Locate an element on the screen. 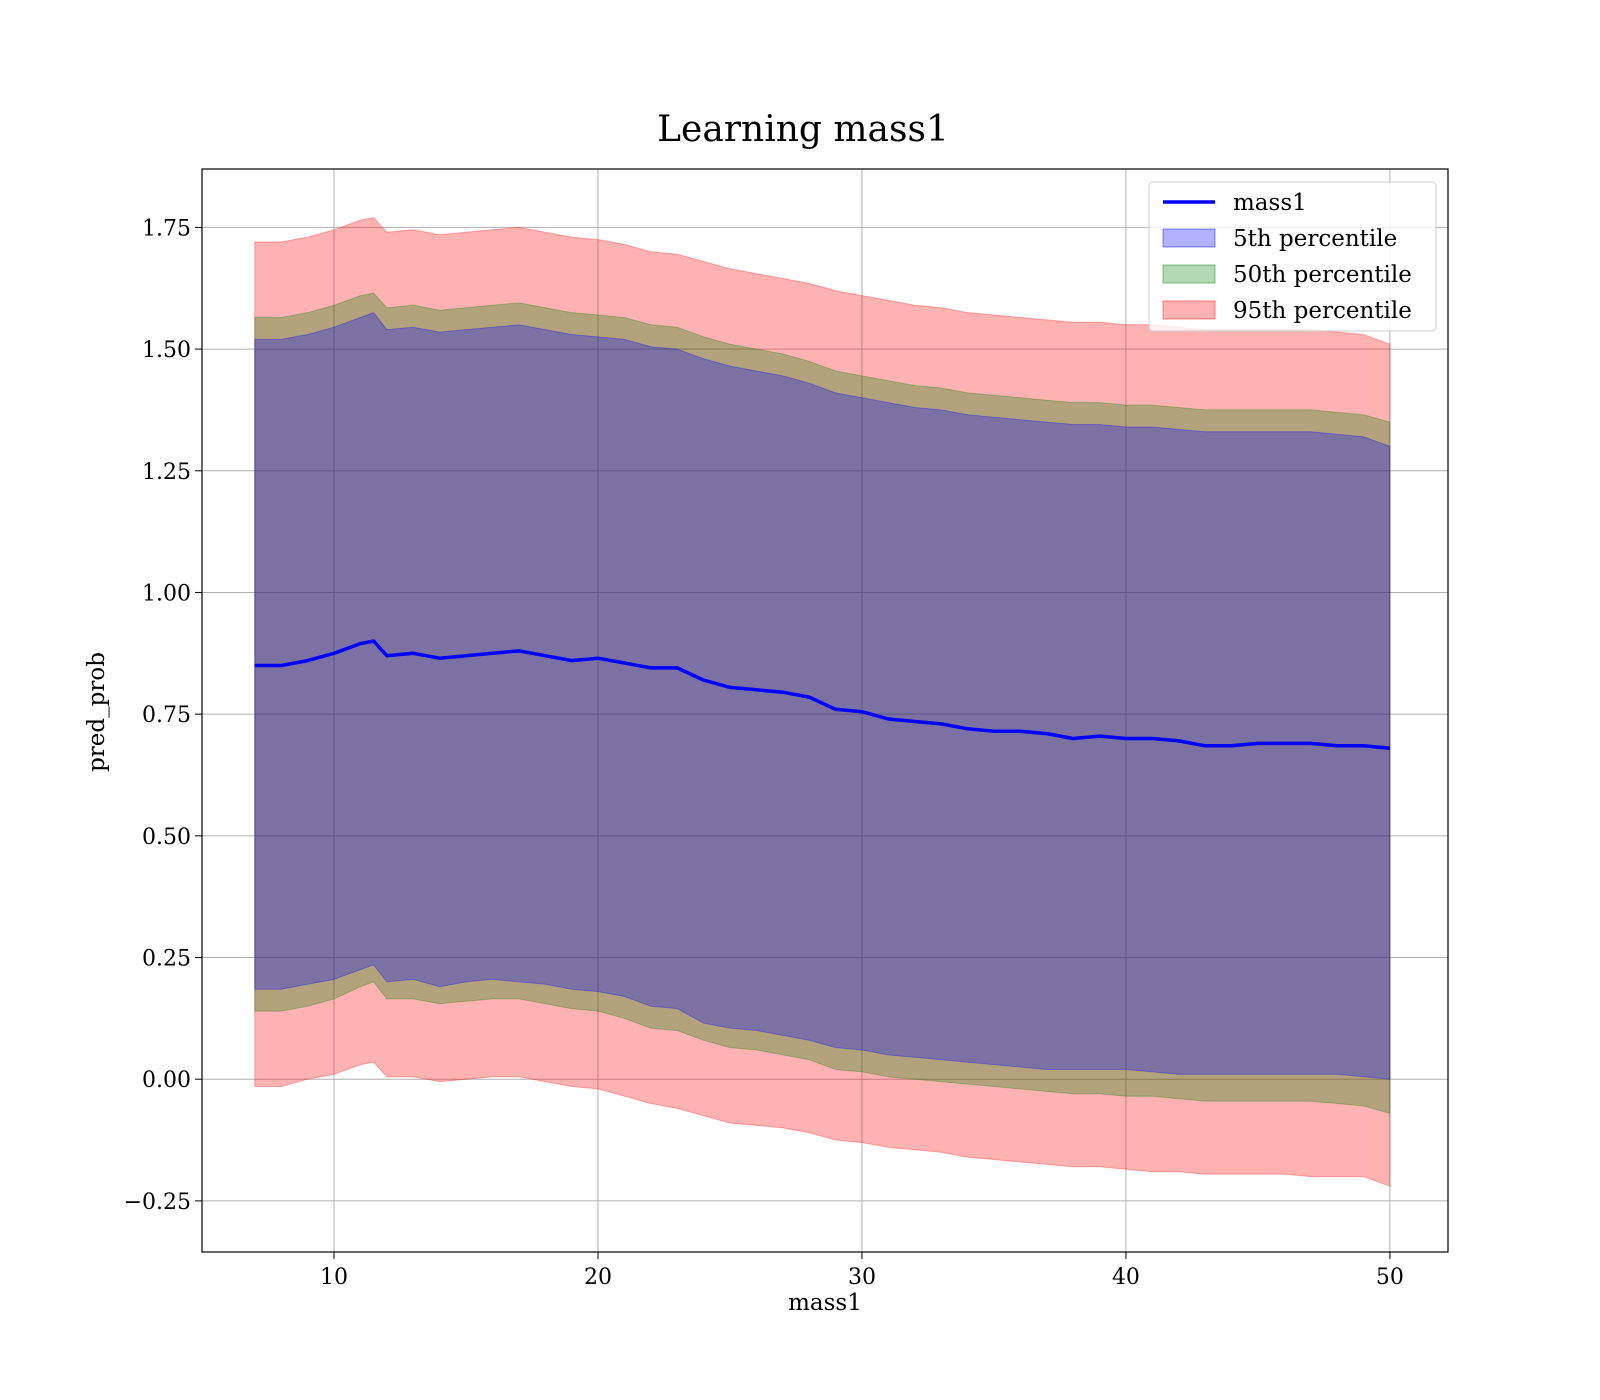 This screenshot has width=1600, height=1400. legend-label: 5th percentile is located at coordinates (1315, 239).